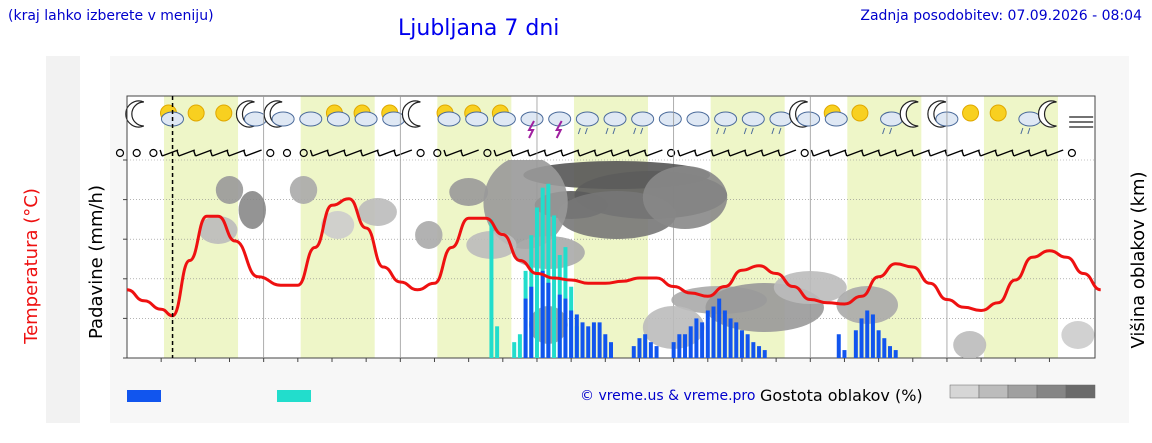 The image size is (1152, 443). I want to click on precip-axis-title: Padavine (mm/h), so click(96, 262).